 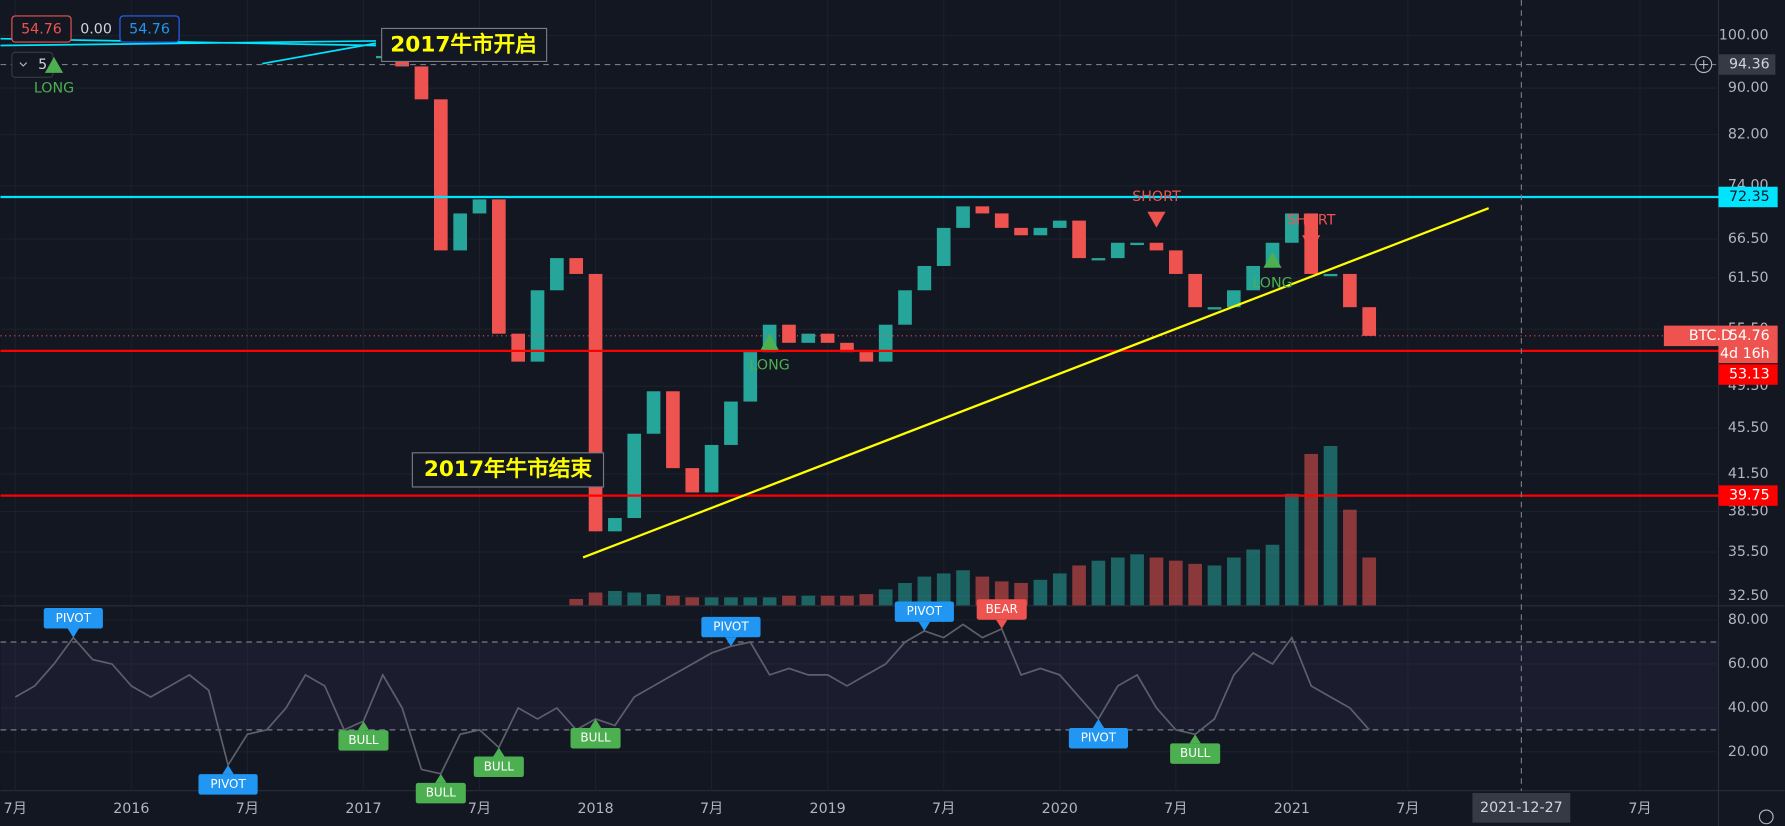 I want to click on interval: 5, so click(x=42, y=65).